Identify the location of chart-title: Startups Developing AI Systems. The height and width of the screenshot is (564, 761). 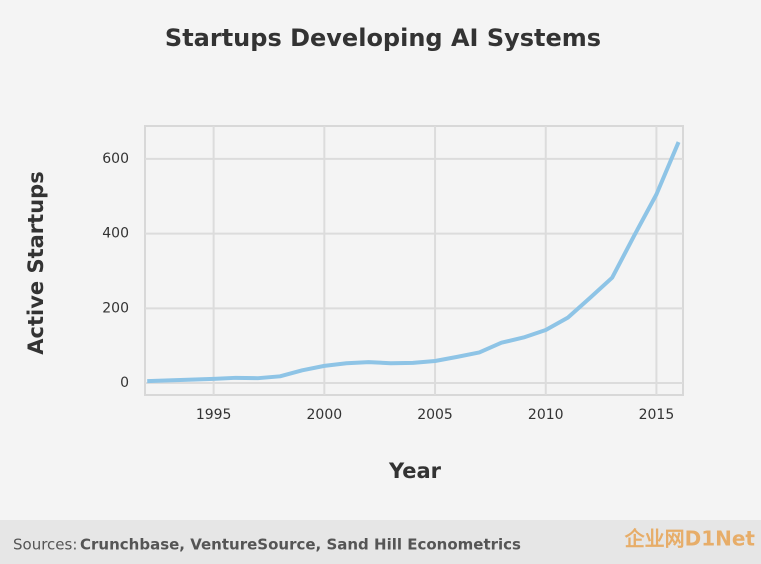
(383, 38).